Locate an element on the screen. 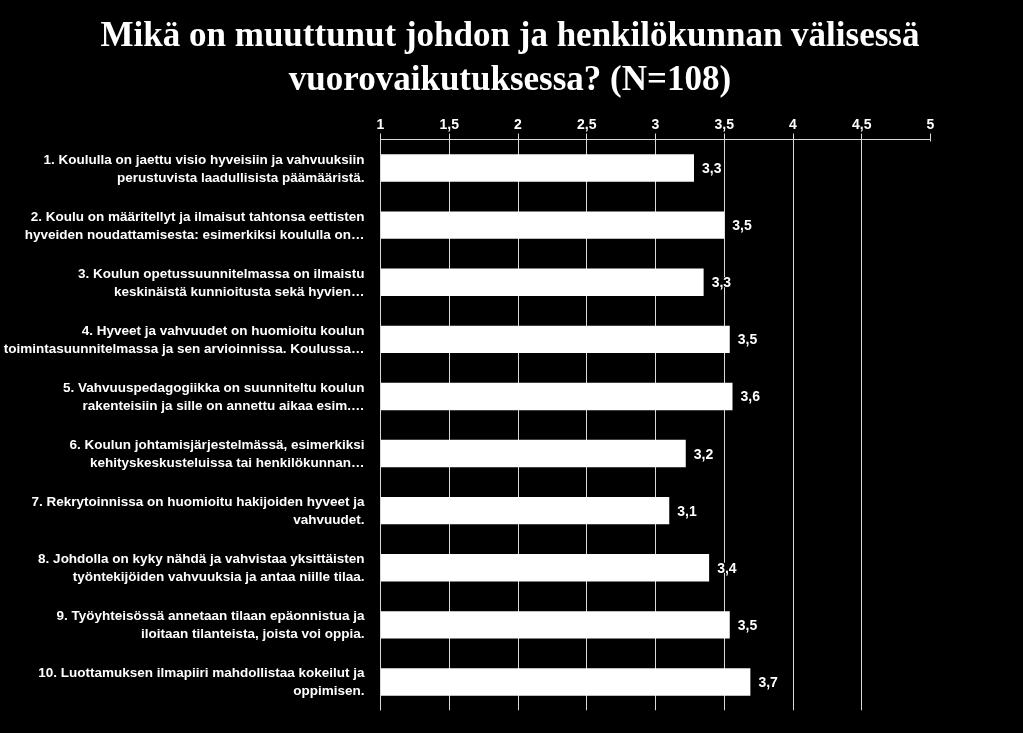  x-tick-label: 3,5 is located at coordinates (724, 123).